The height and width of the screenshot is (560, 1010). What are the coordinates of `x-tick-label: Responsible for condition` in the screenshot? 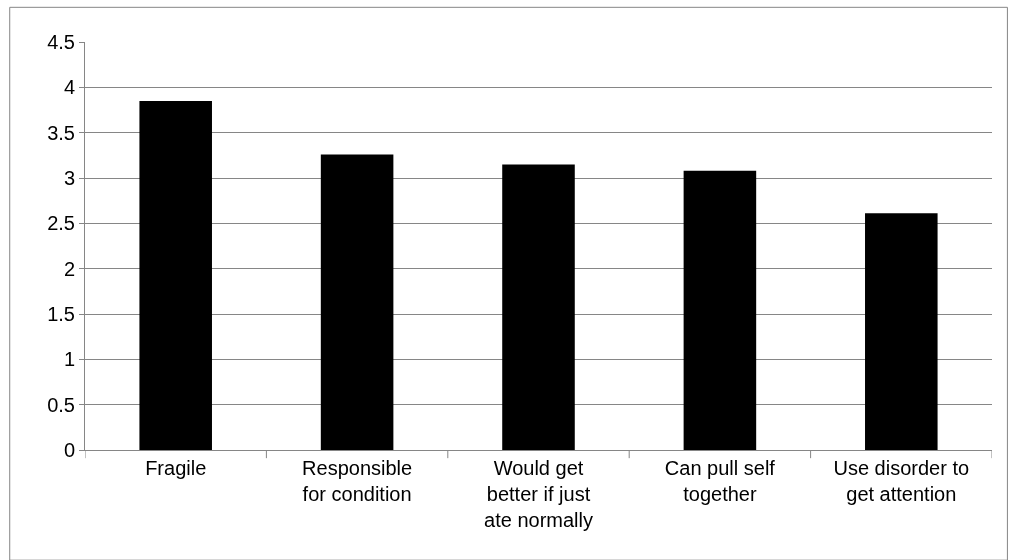 It's located at (357, 481).